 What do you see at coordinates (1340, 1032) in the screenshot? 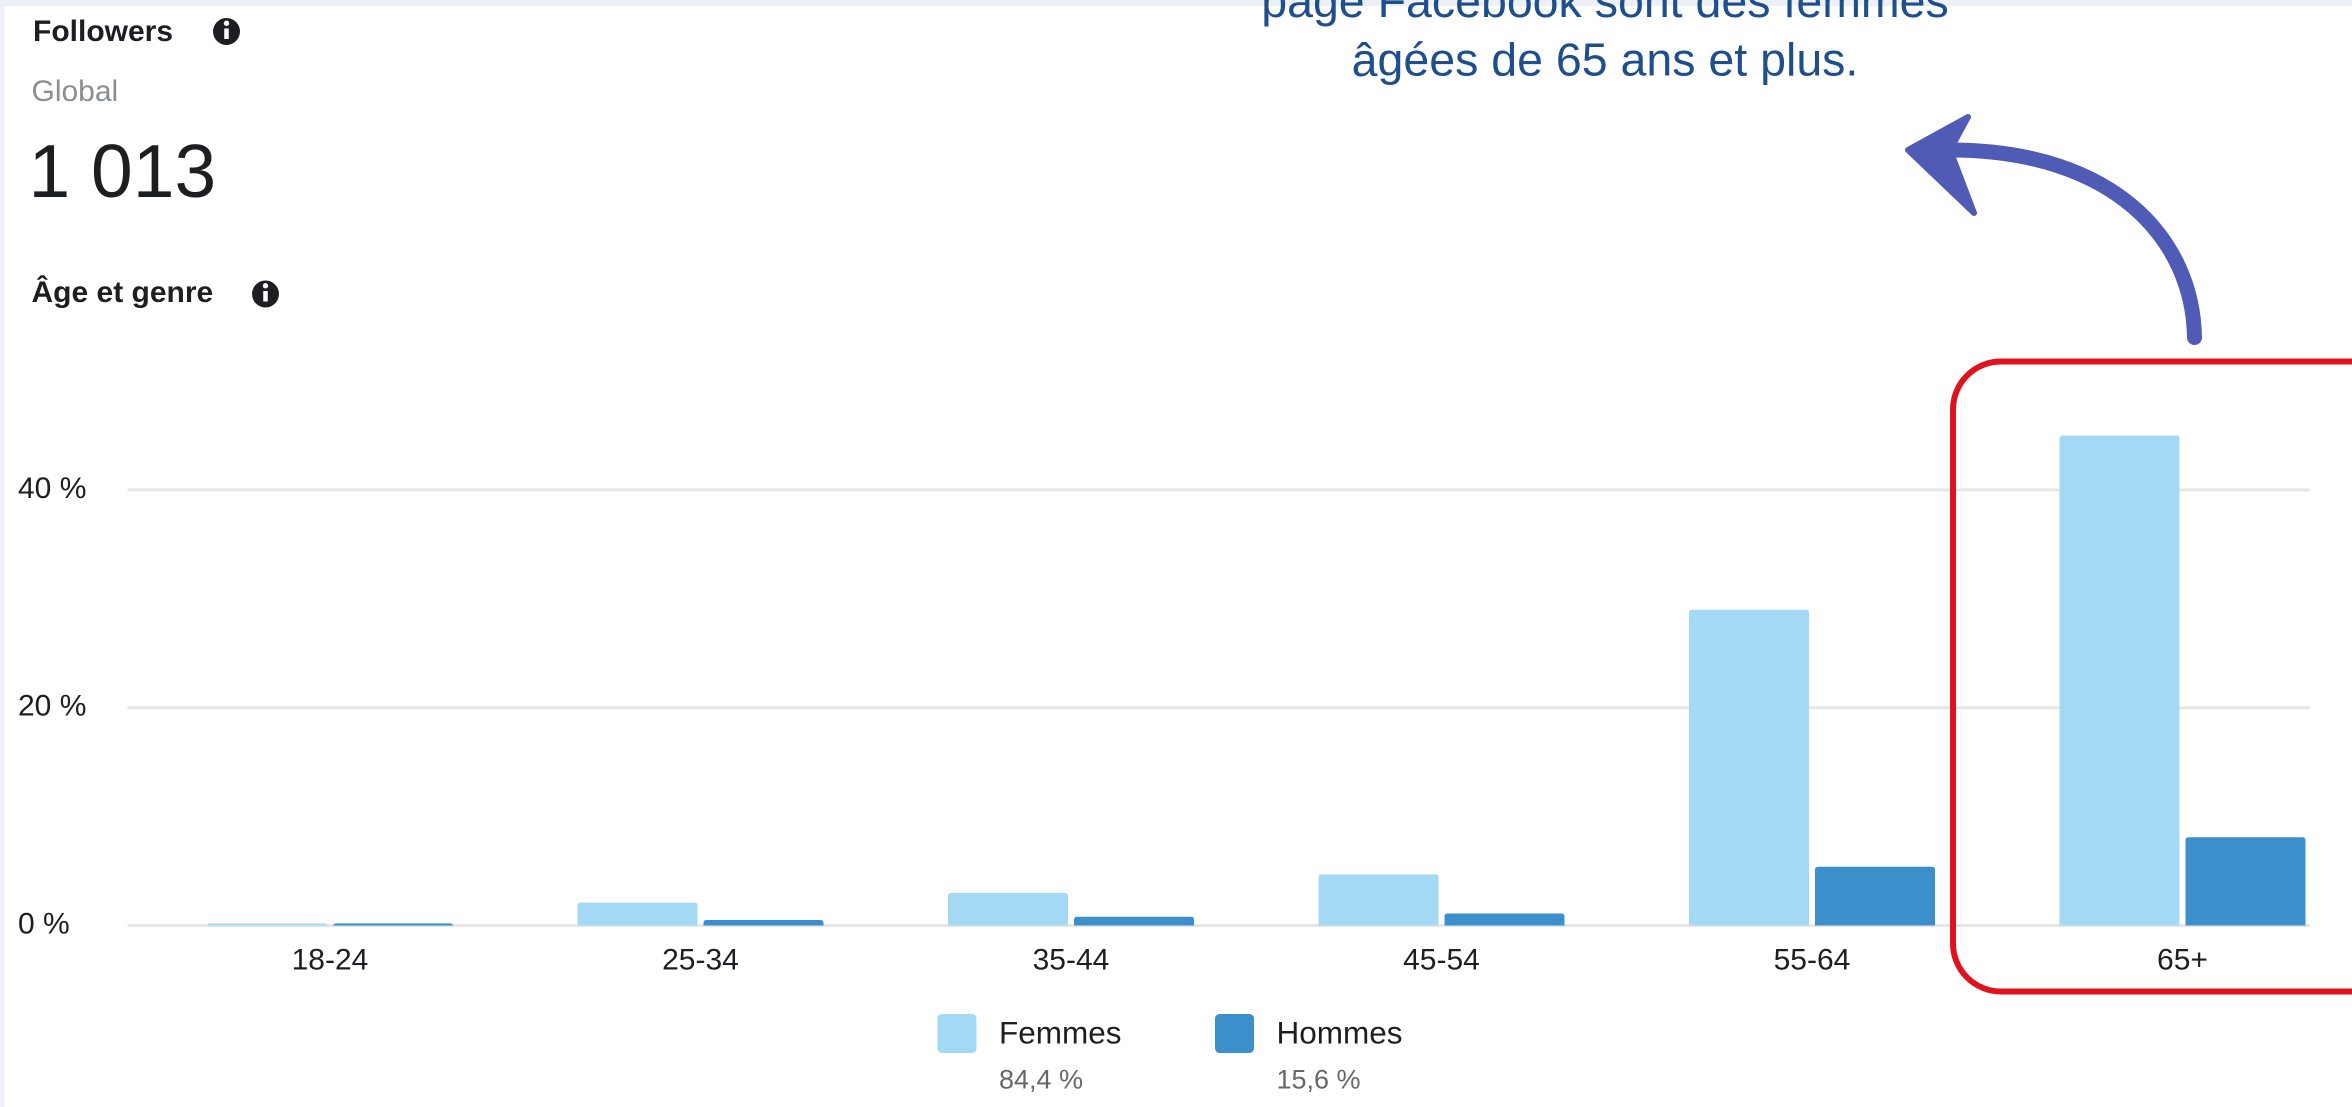
I see `legend-label: Hommes` at bounding box center [1340, 1032].